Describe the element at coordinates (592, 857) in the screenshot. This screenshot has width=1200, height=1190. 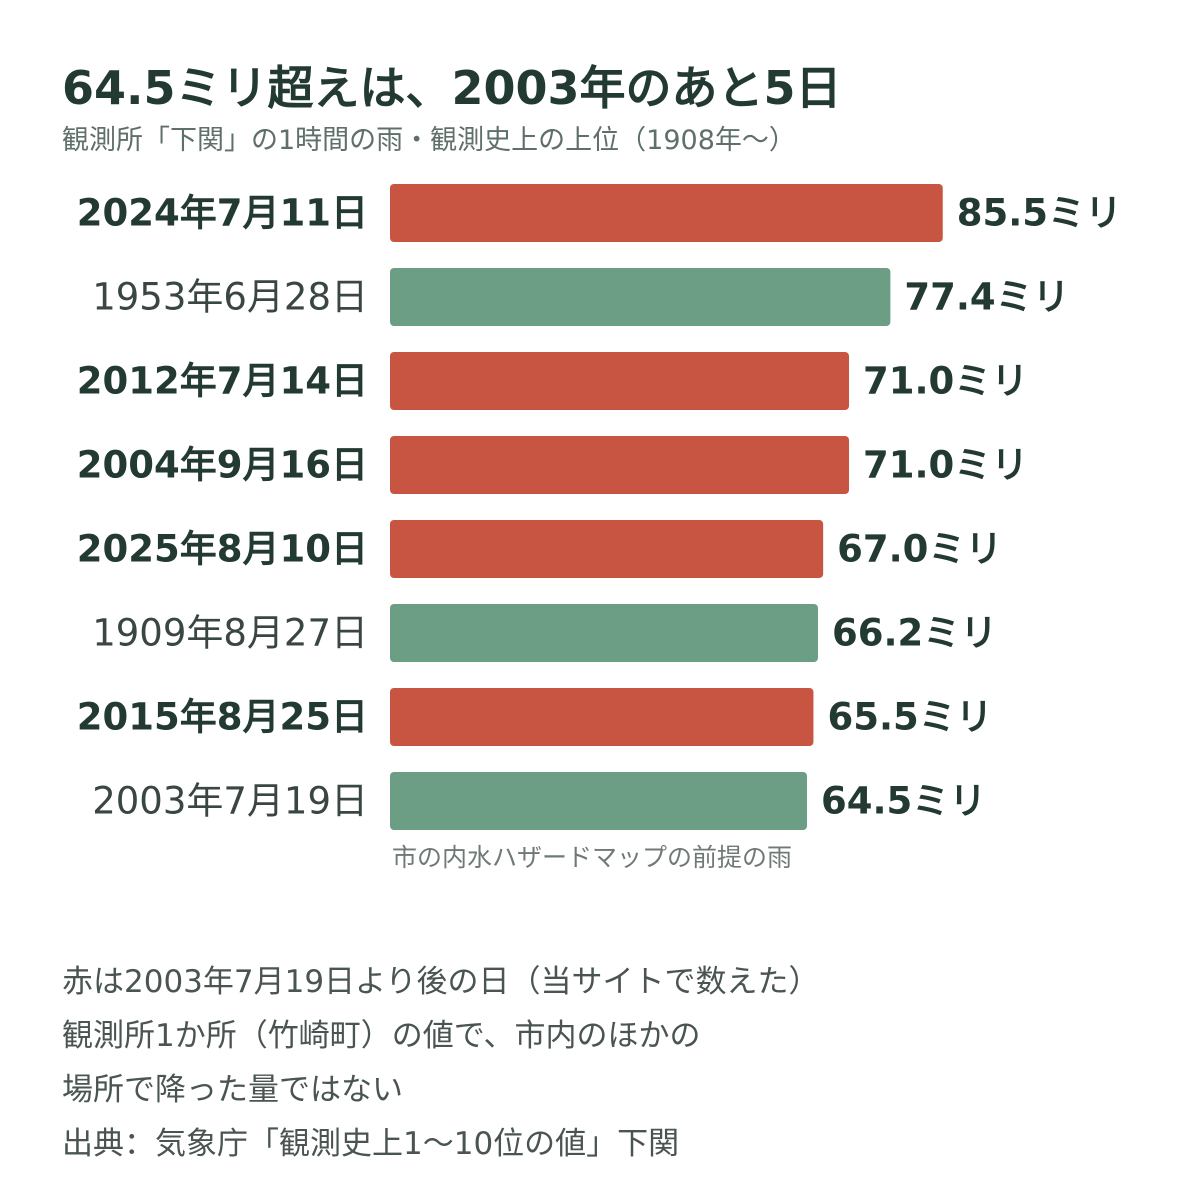
I see `annotation: 市の内水ハザードマップの前提の雨` at that location.